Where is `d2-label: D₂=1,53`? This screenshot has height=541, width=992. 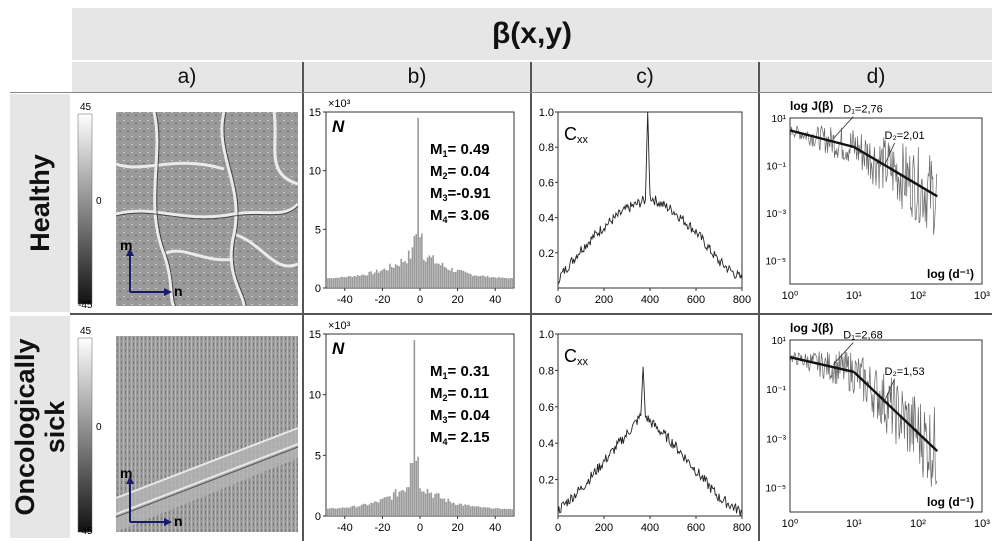
d2-label: D₂=1,53 is located at coordinates (905, 372).